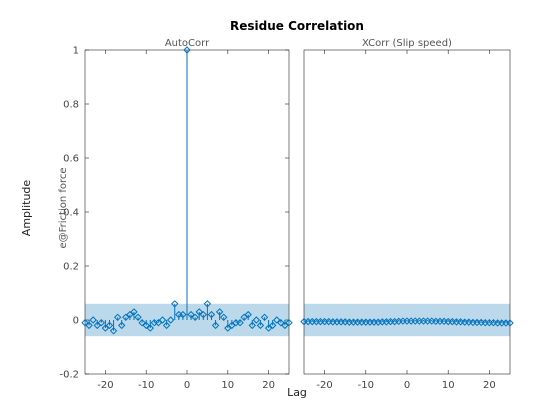 Image resolution: width=560 pixels, height=420 pixels. Describe the element at coordinates (71, 105) in the screenshot. I see `y-tick-label: 0.8` at that location.